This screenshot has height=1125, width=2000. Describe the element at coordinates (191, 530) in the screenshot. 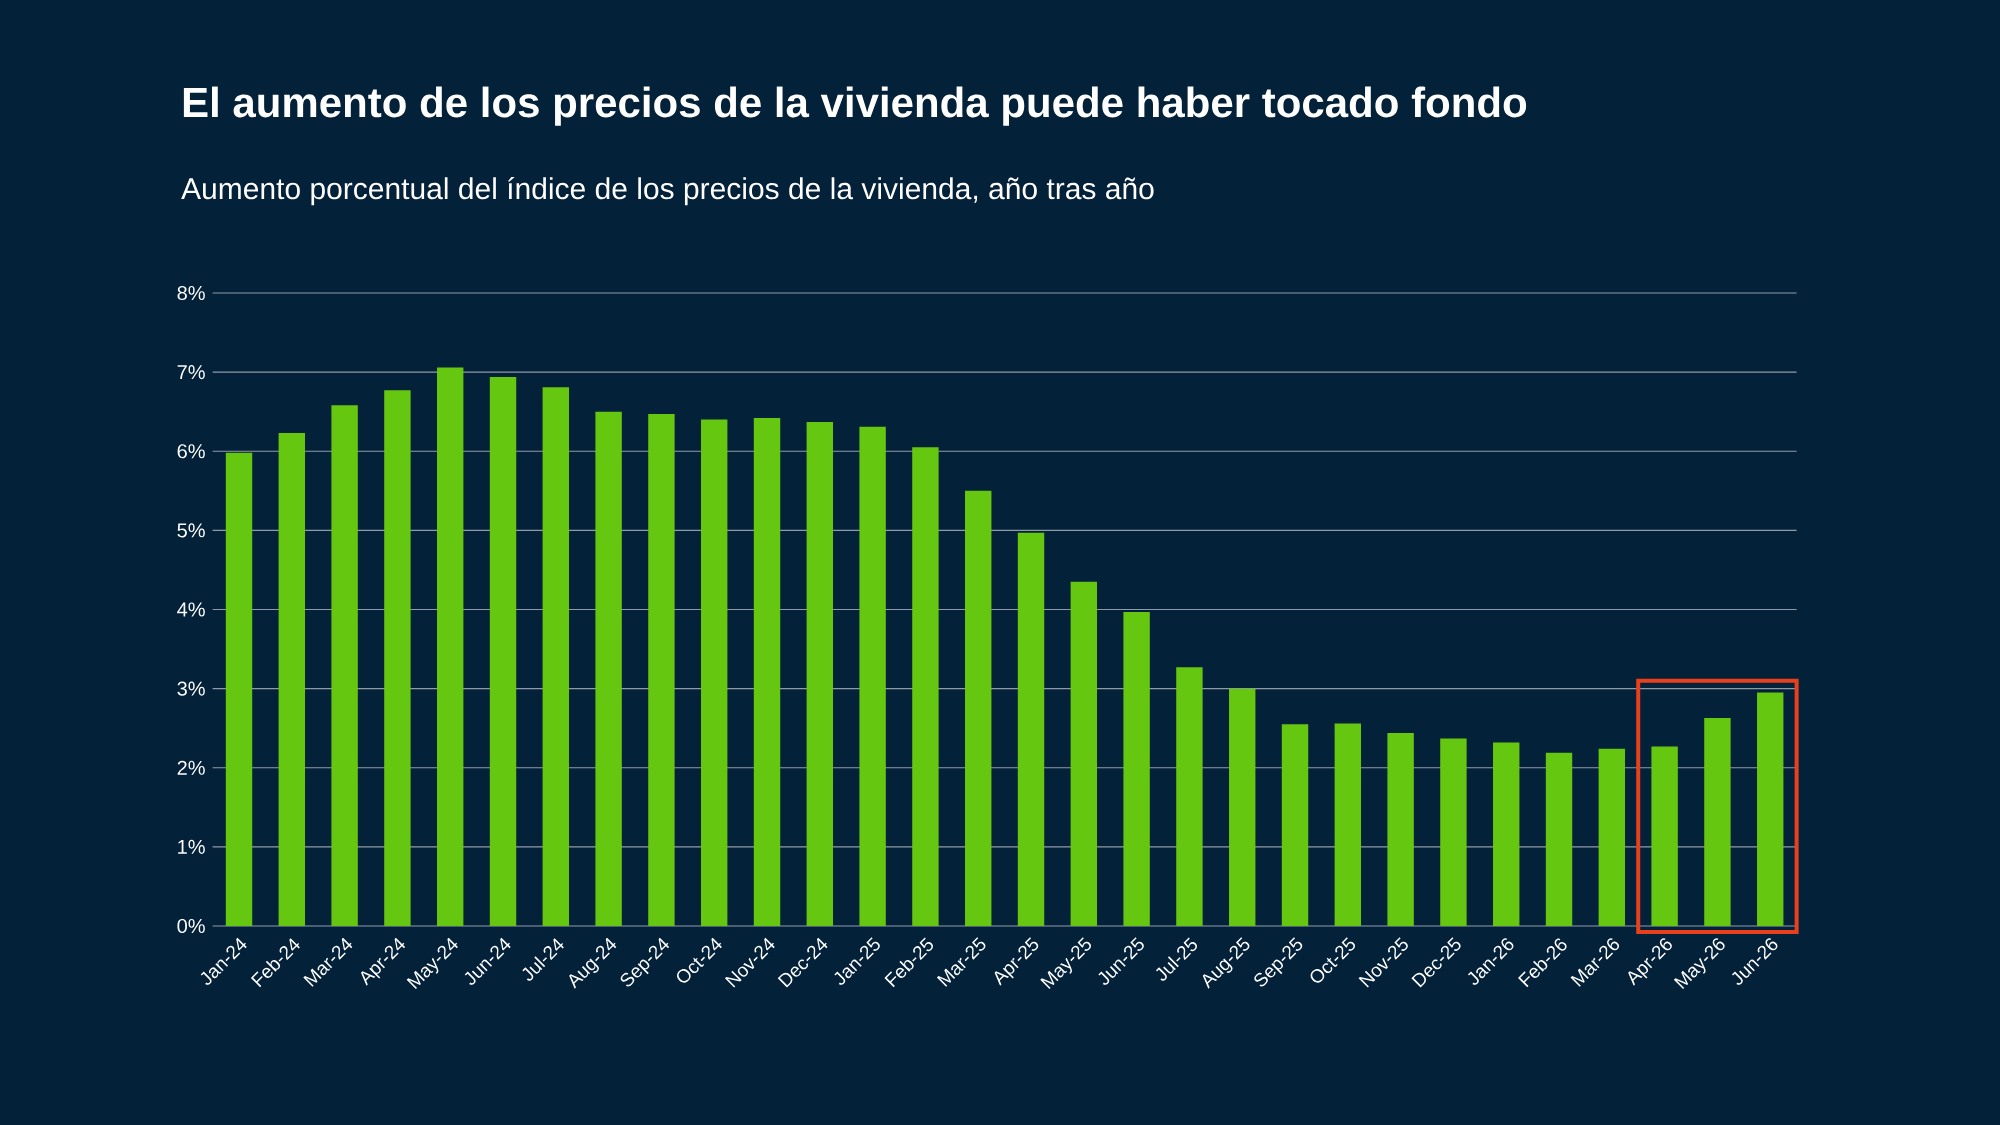

I see `y-tick-label: 5%` at that location.